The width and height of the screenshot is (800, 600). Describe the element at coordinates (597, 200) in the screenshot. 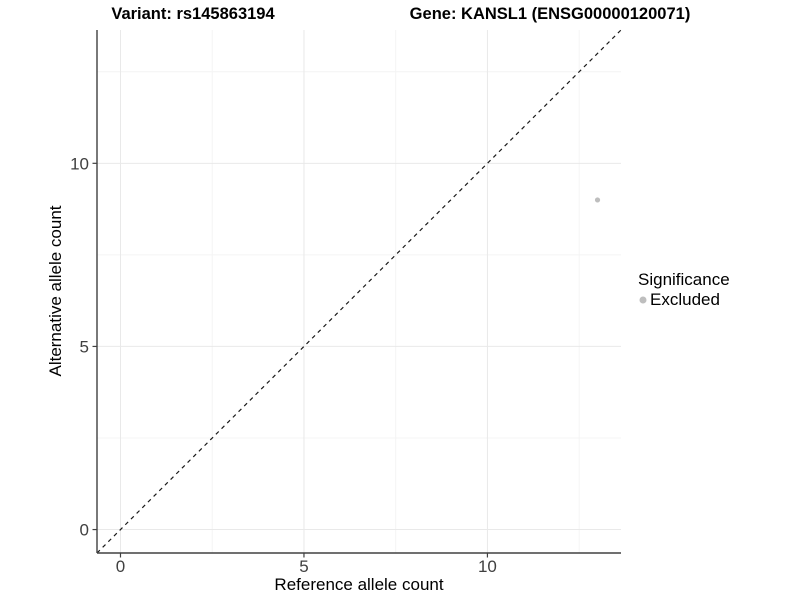

I see `data-point` at that location.